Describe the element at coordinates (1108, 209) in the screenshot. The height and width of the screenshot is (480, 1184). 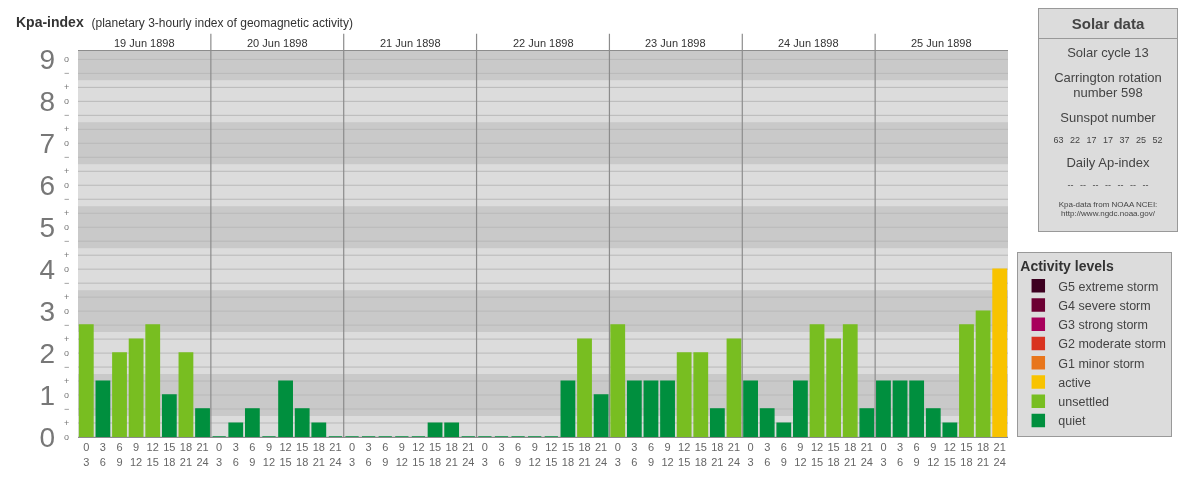
I see `text: Kpa-data from NOAA NCEI: http://www.ngdc.noaa.gov/` at that location.